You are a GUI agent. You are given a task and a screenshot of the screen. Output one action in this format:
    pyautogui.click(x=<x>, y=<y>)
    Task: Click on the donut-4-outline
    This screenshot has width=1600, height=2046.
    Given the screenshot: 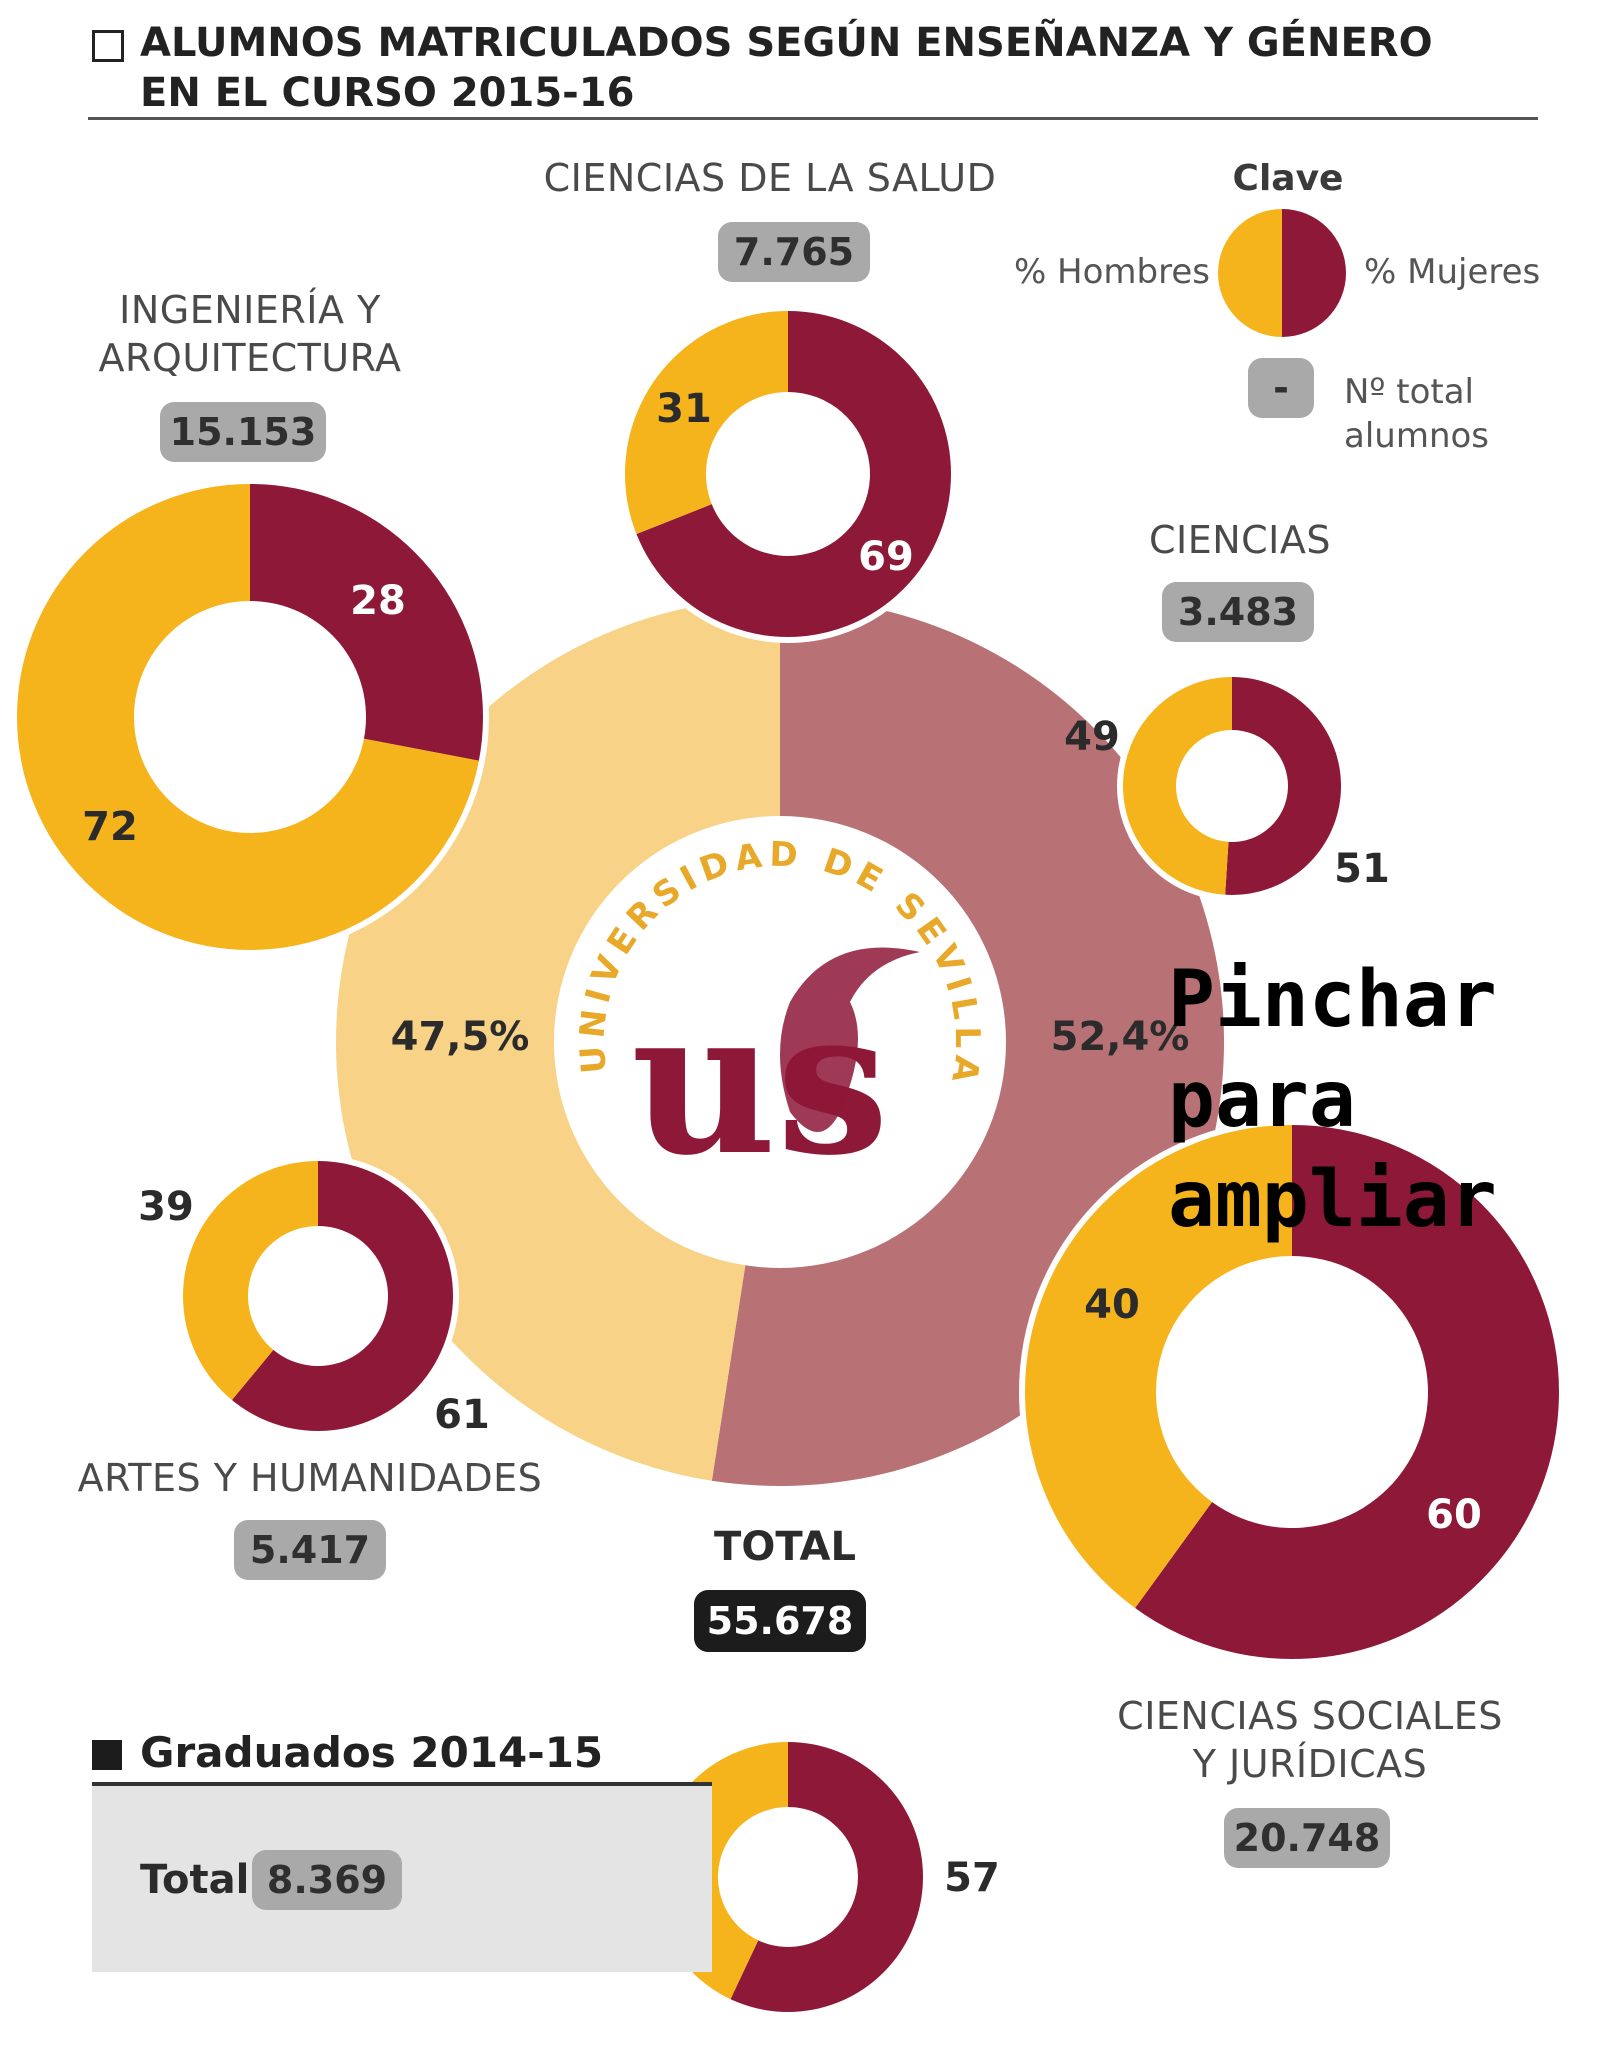 What is the action you would take?
    pyautogui.click(x=1292, y=1392)
    